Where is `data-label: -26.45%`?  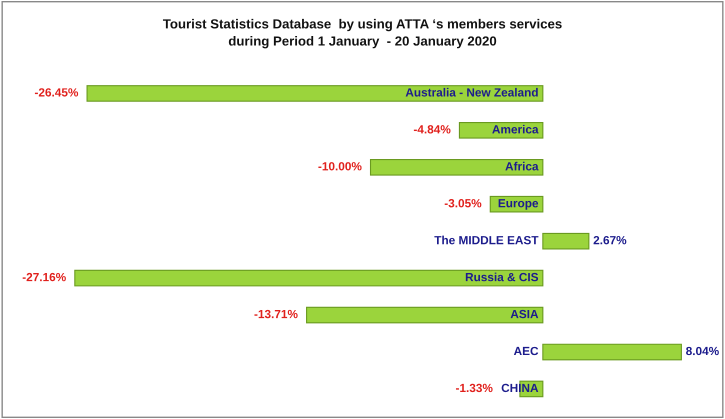 data-label: -26.45% is located at coordinates (56, 92).